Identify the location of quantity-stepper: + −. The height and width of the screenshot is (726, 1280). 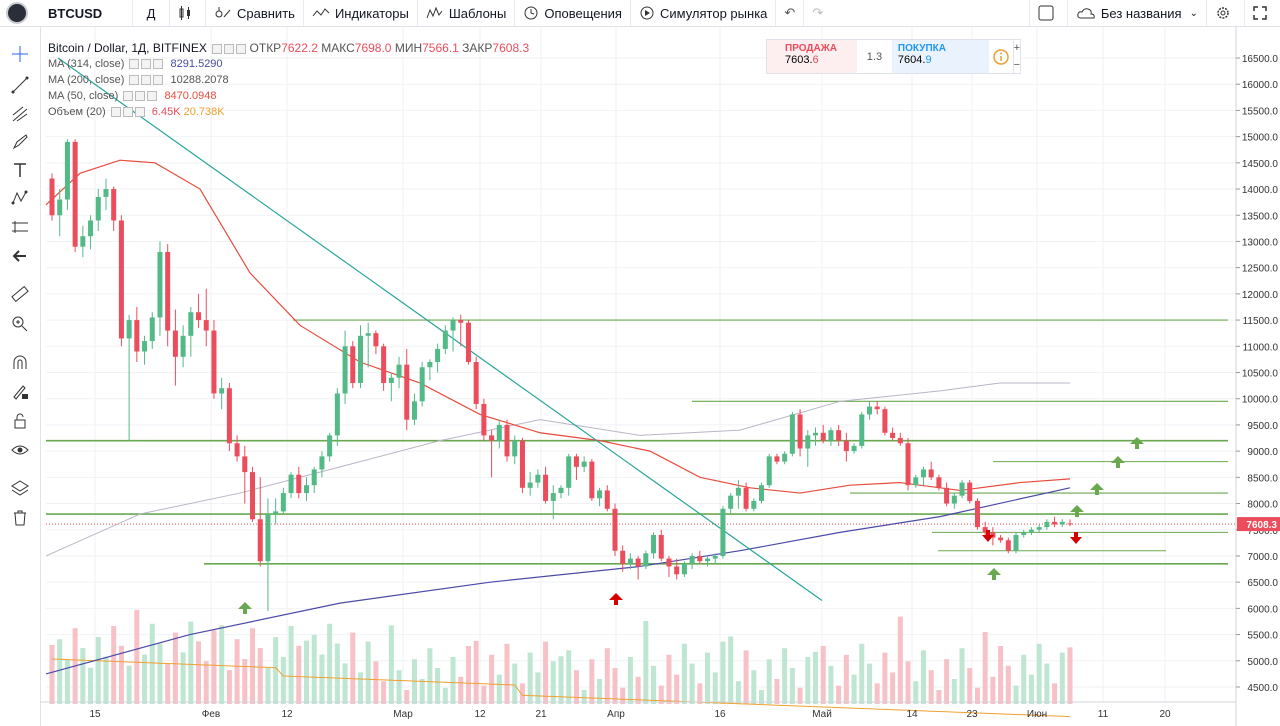
(1017, 56).